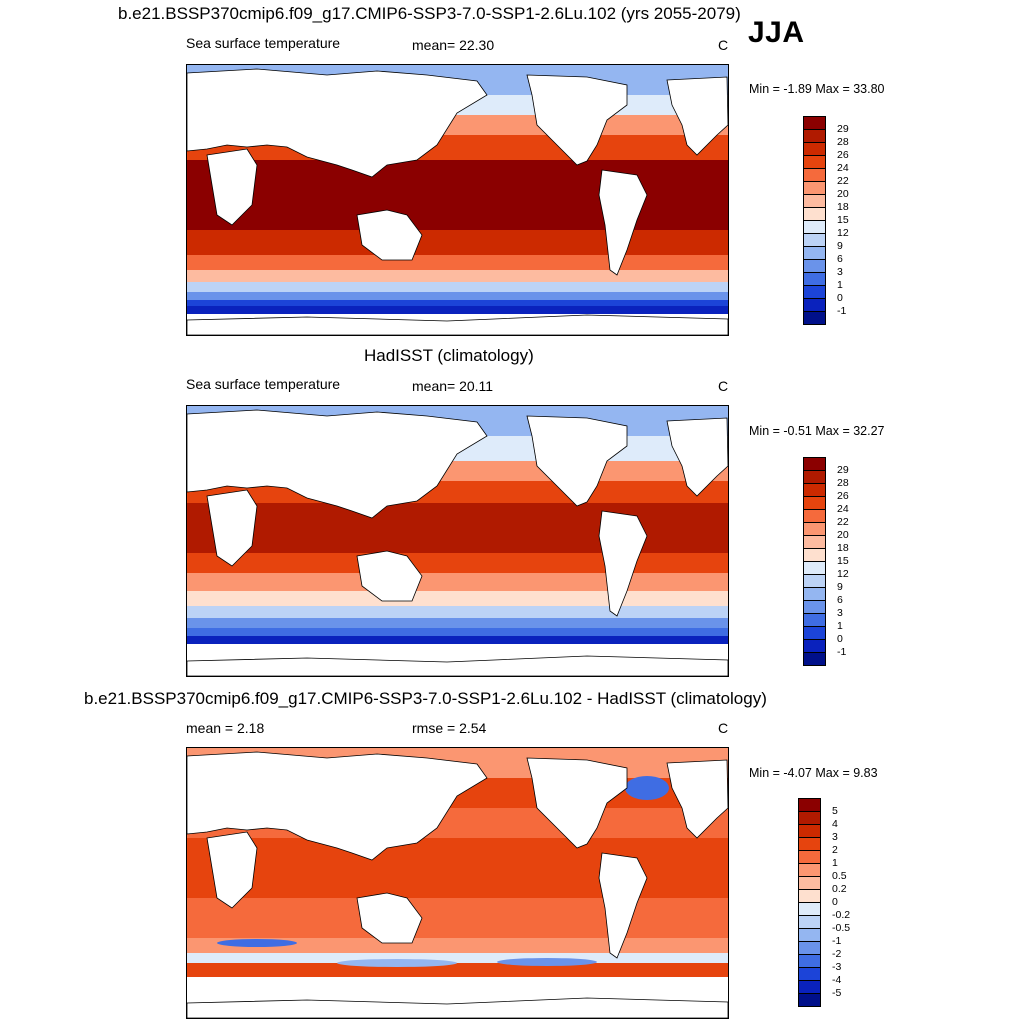 Image resolution: width=1024 pixels, height=1024 pixels. Describe the element at coordinates (837, 967) in the screenshot. I see `panel3-colorbar-tick: -3` at that location.